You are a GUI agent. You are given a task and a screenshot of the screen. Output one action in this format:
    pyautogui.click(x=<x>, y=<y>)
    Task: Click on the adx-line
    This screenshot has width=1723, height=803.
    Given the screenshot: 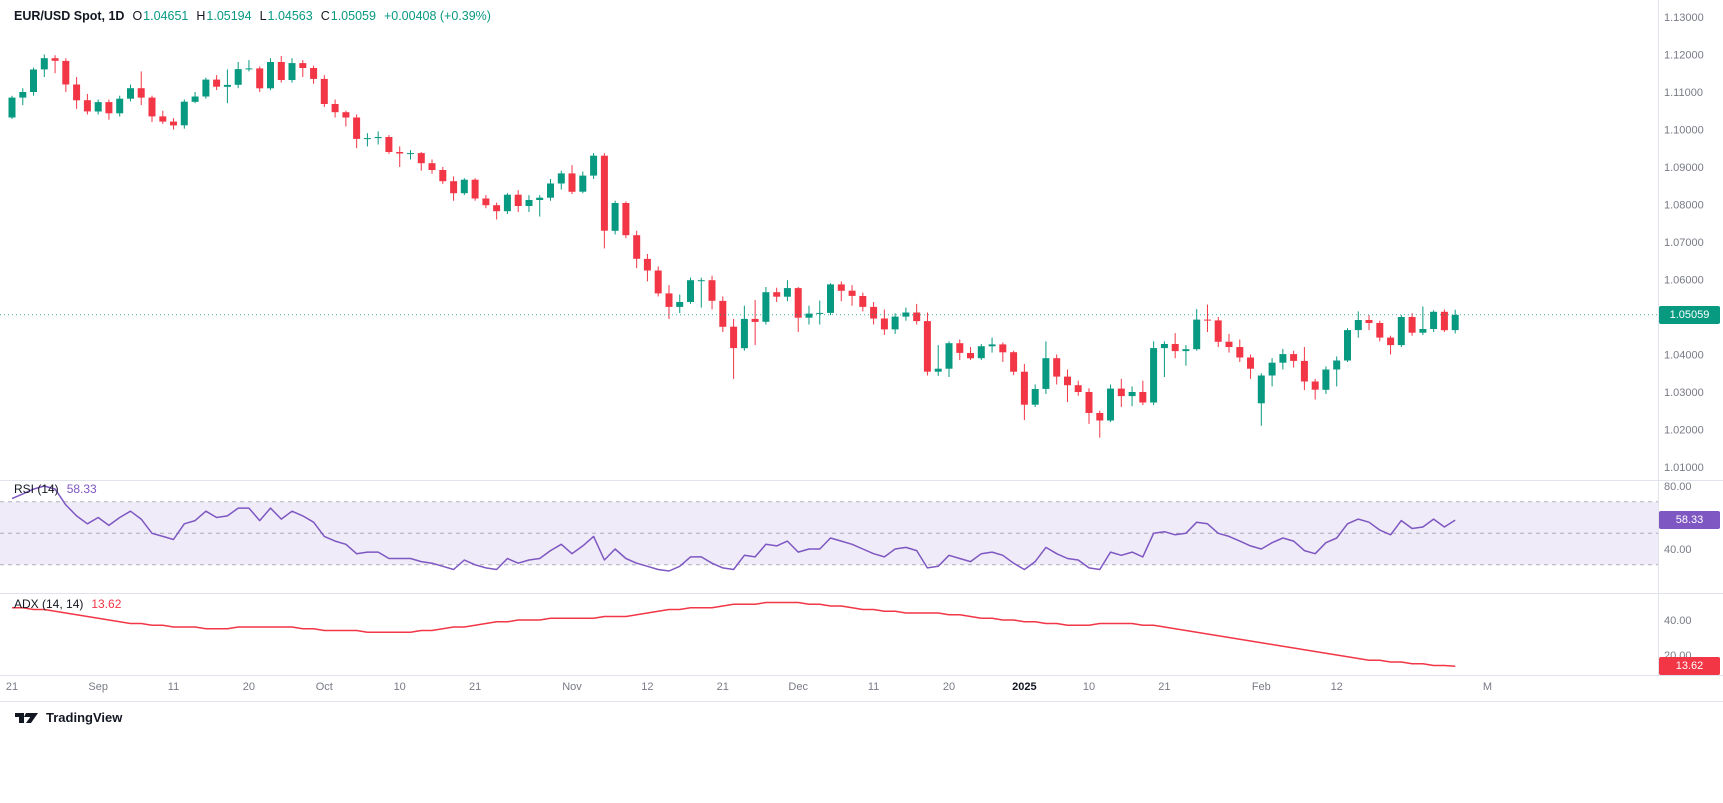 What is the action you would take?
    pyautogui.click(x=734, y=634)
    